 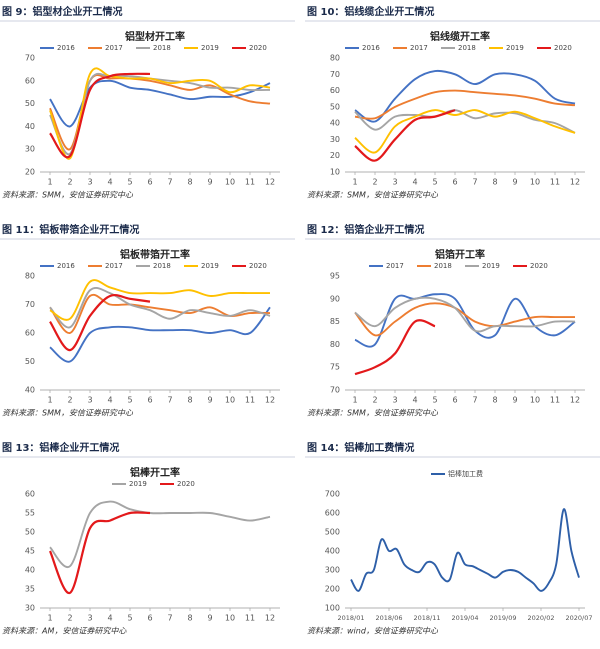 I want to click on y-tick-label: 85, so click(x=335, y=321).